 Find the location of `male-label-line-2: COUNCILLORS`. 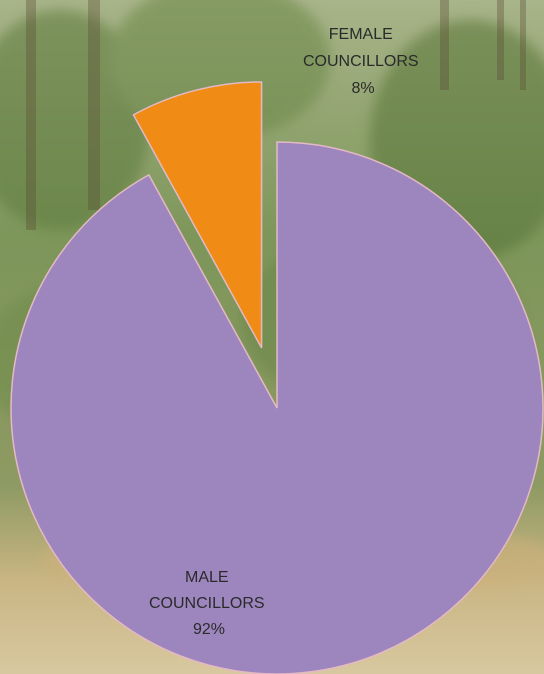

male-label-line-2: COUNCILLORS is located at coordinates (207, 603).